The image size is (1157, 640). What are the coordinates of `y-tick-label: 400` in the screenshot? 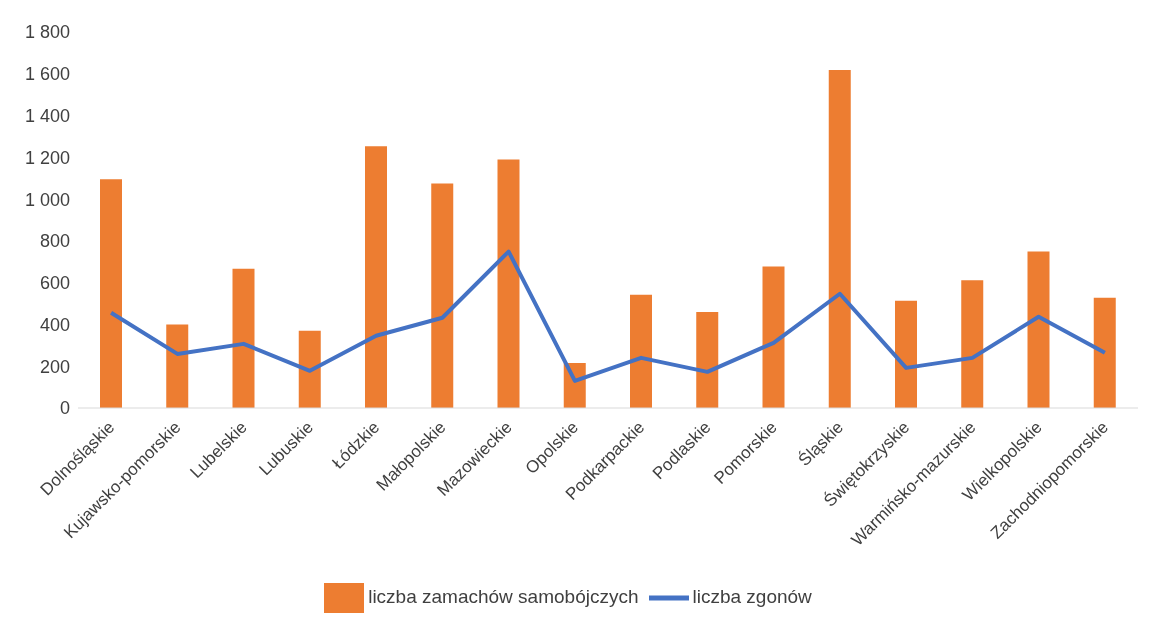 It's located at (54, 324).